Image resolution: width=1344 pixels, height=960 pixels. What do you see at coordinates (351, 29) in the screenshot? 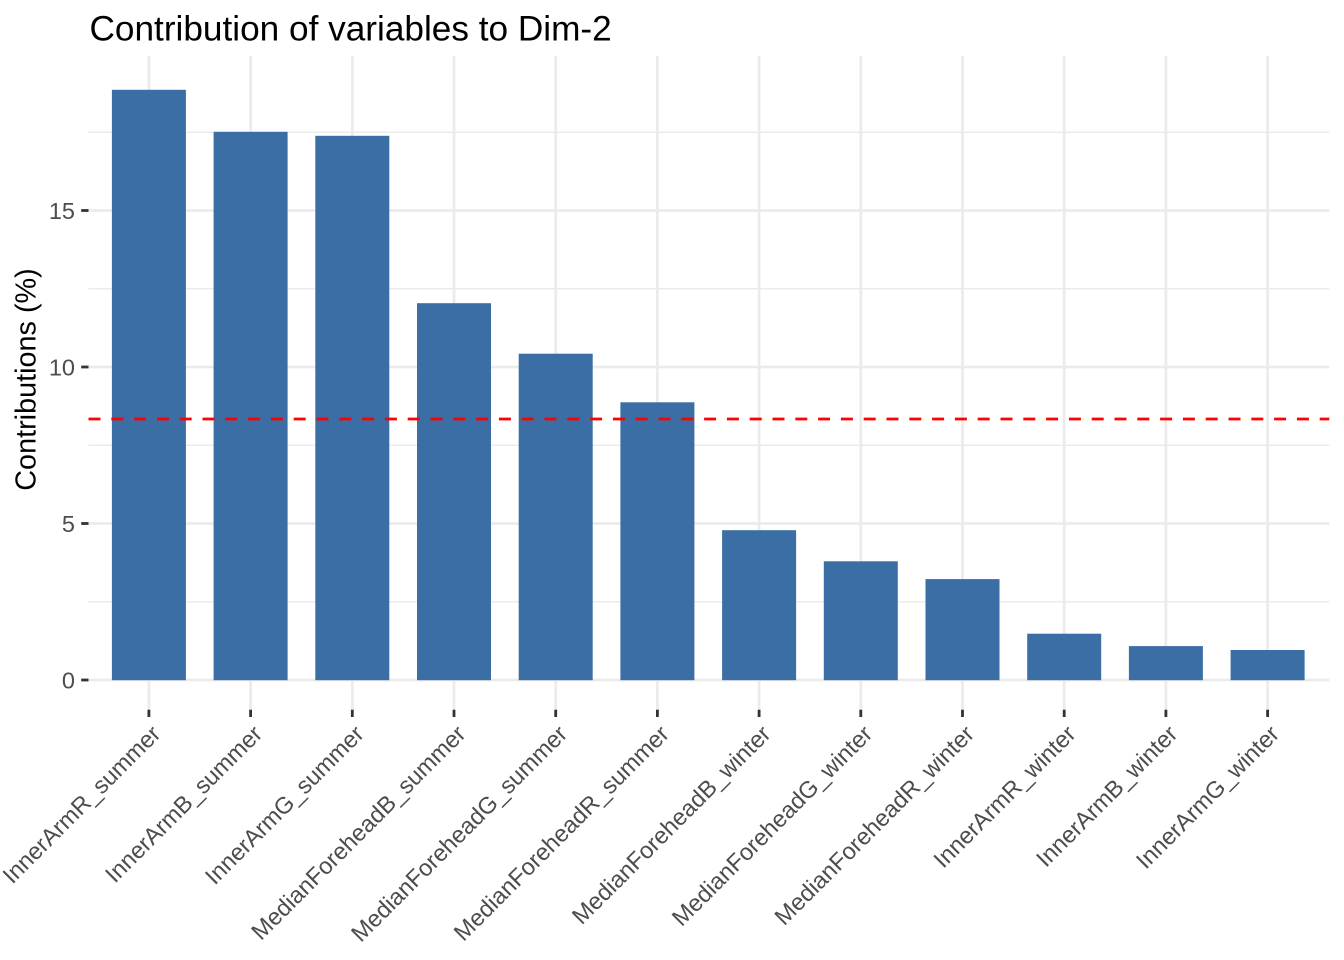
I see `svg-text:Contribution of variables to D: Contribution of variables to Dim-2` at bounding box center [351, 29].